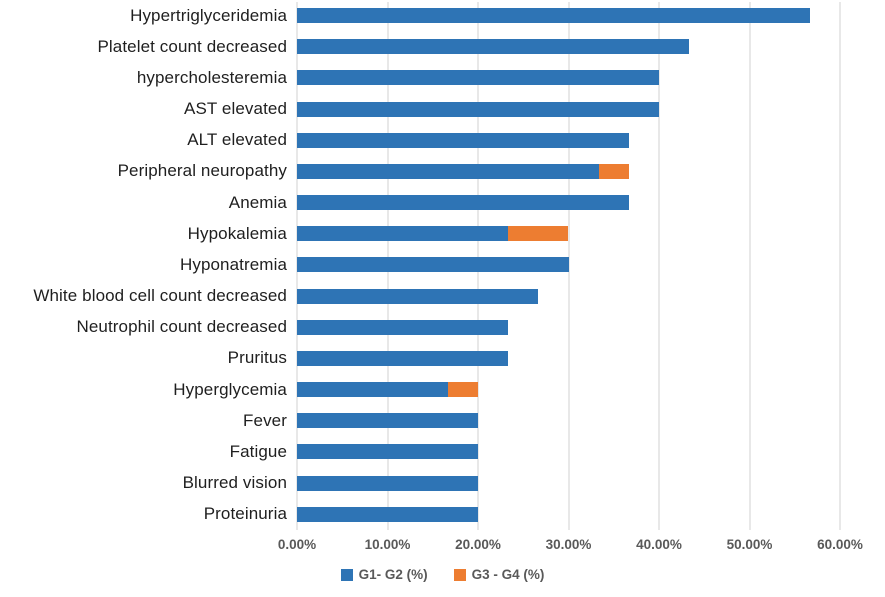  I want to click on bar-row: Hyperglycemia, so click(442, 389).